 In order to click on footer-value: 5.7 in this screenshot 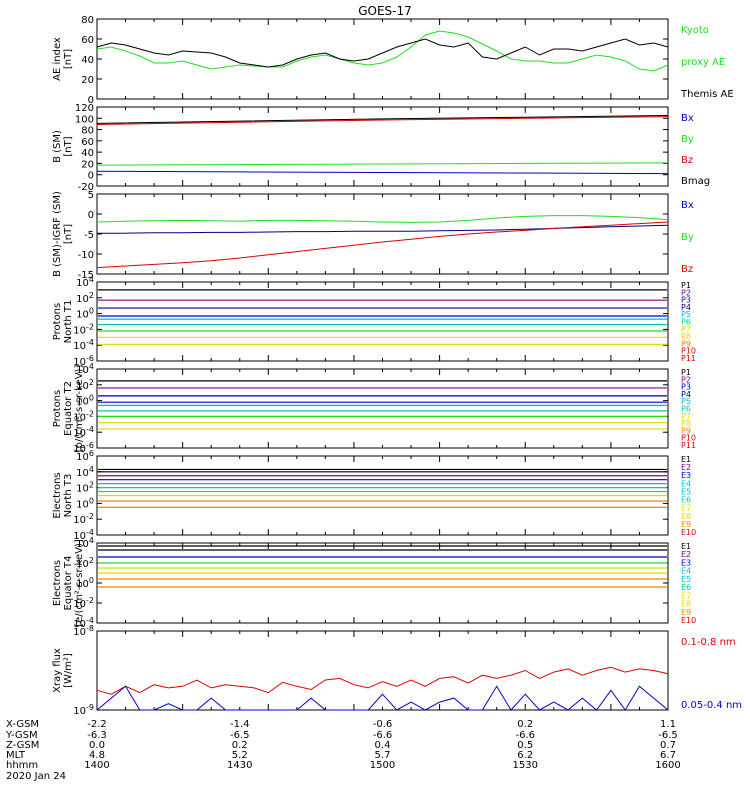, I will do `click(383, 755)`.